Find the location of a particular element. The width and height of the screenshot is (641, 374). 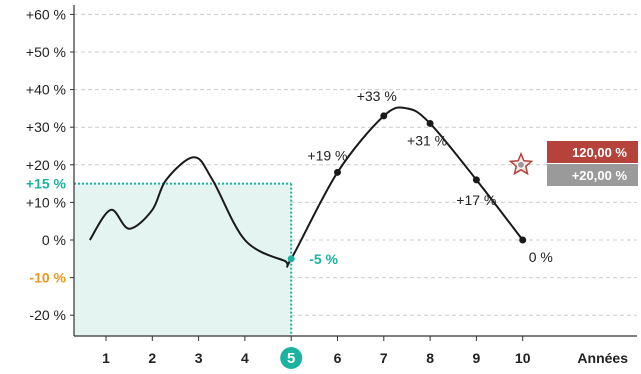

data-label: +19 % is located at coordinates (327, 155).